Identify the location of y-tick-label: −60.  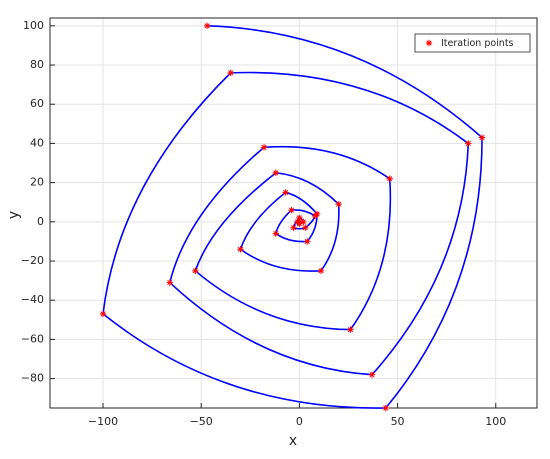
(32, 338).